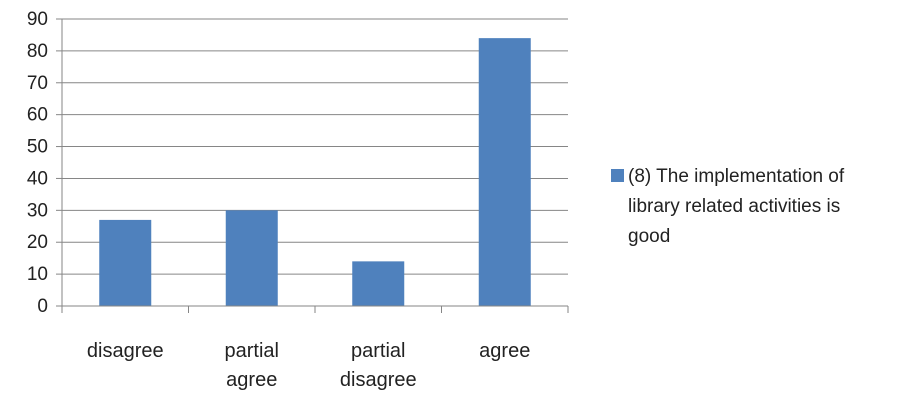 The height and width of the screenshot is (397, 919). I want to click on y-tick-label: 0, so click(42, 306).